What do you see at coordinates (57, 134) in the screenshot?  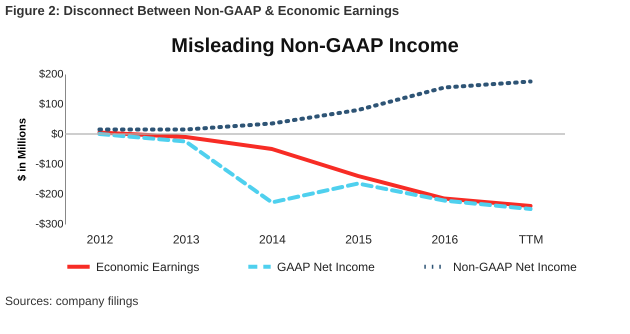 I see `y-tick-label: $0` at bounding box center [57, 134].